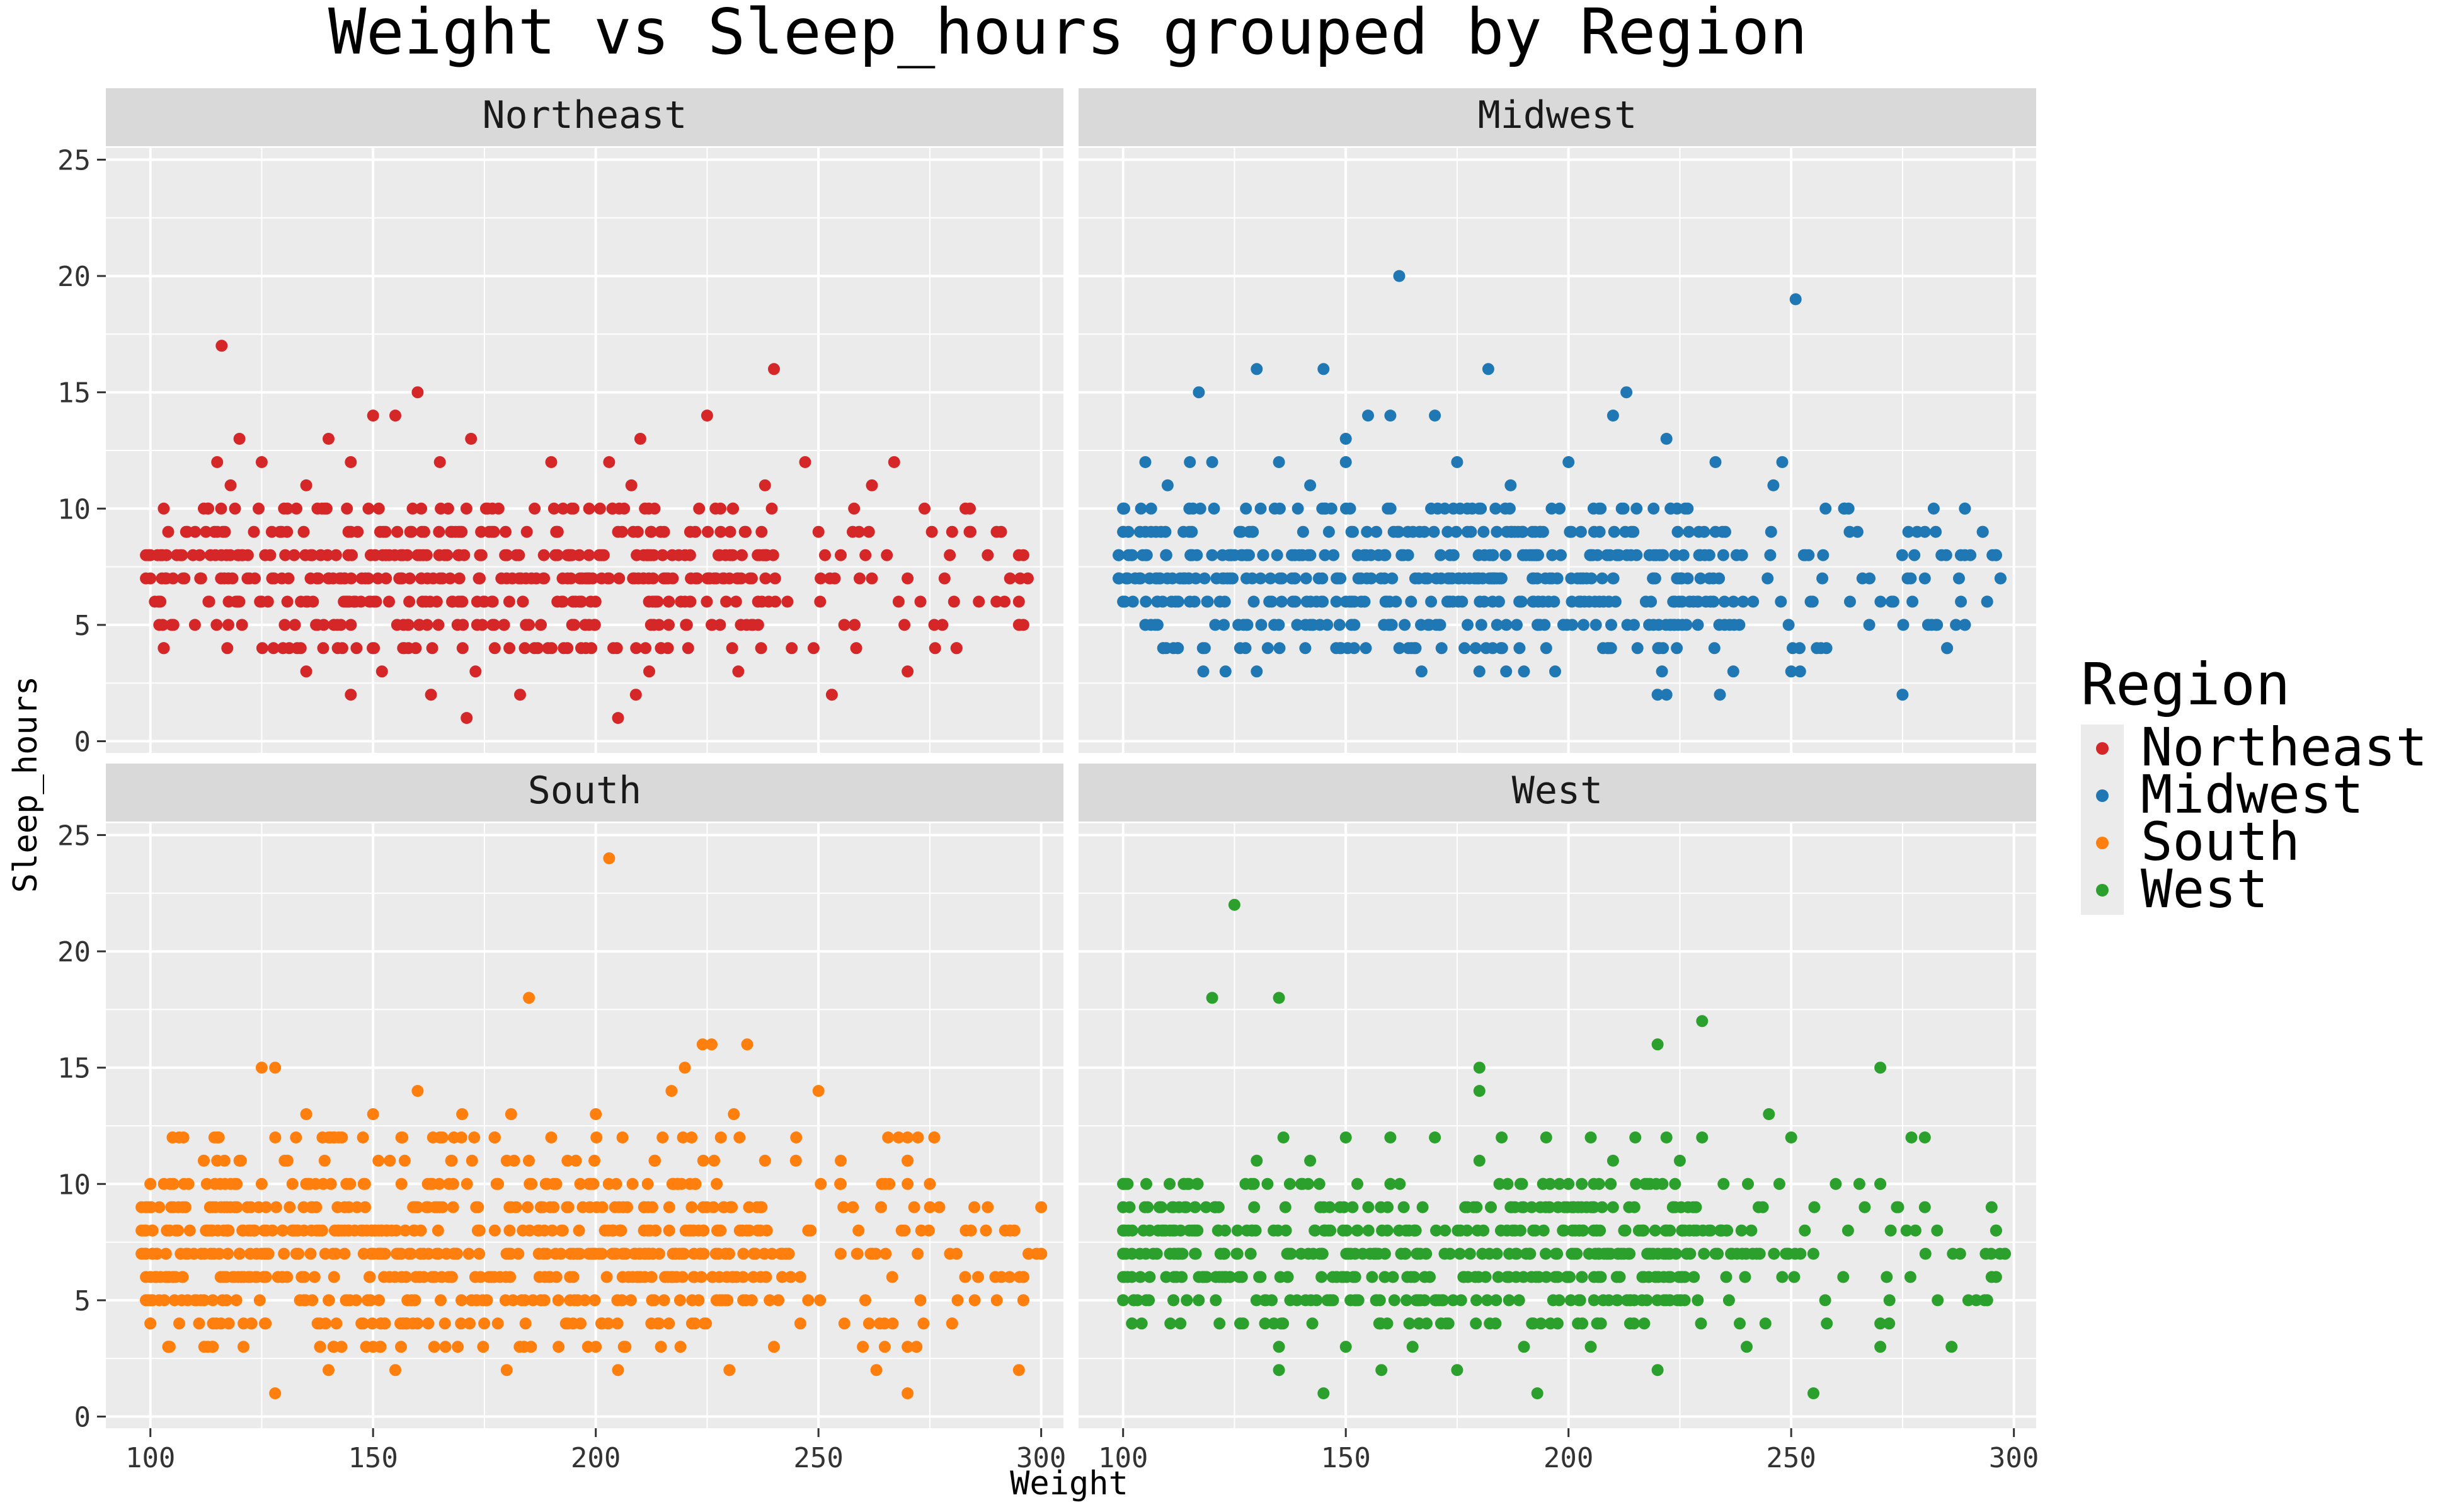 The height and width of the screenshot is (1512, 2457). Describe the element at coordinates (74, 836) in the screenshot. I see `y-tick-label: 25` at that location.